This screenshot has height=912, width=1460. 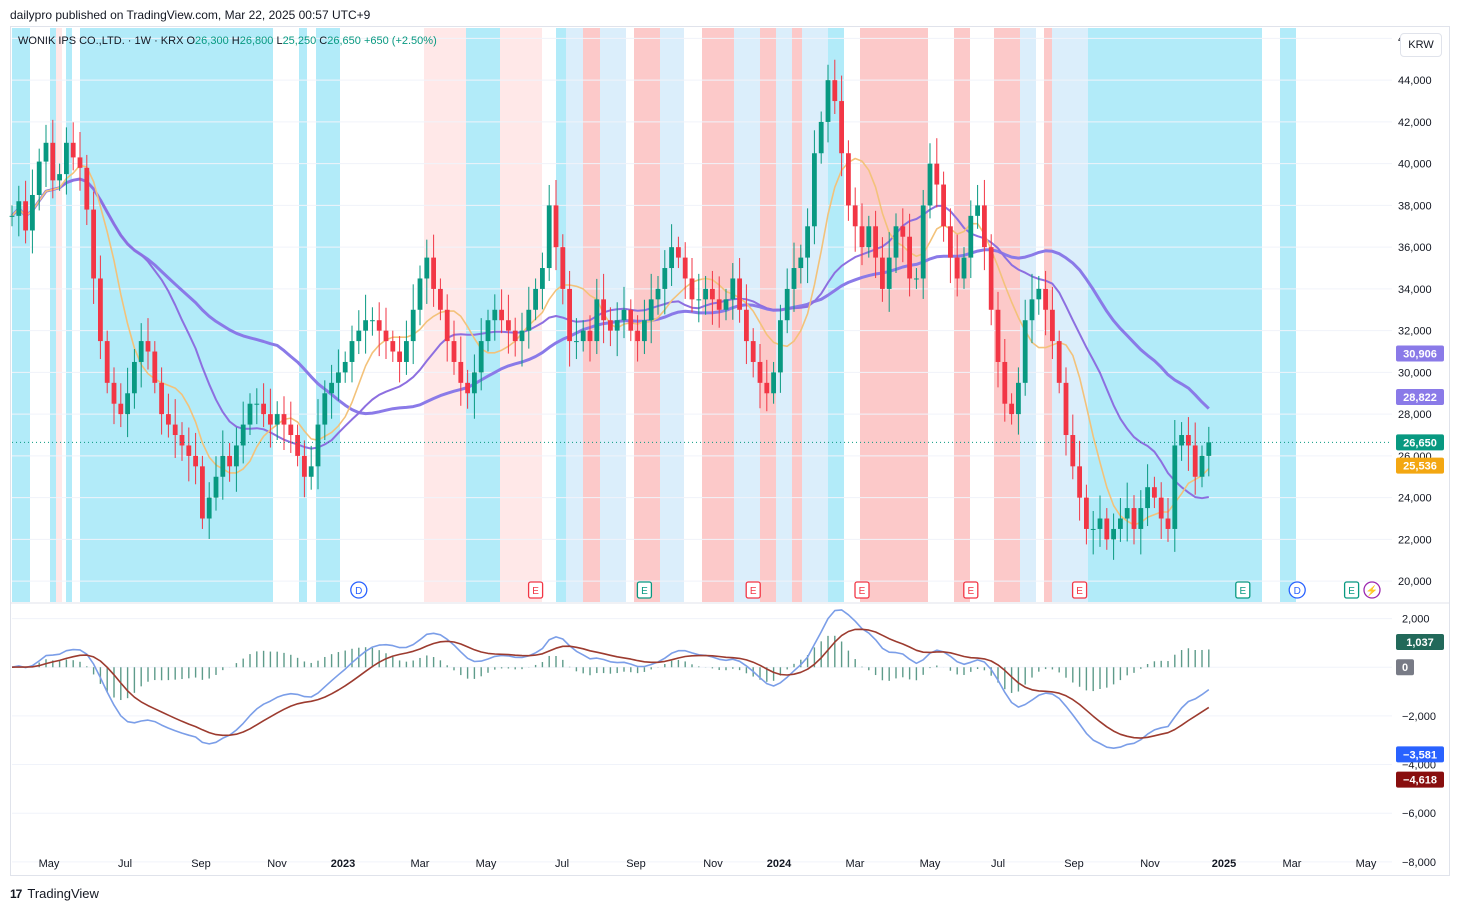 What do you see at coordinates (1415, 415) in the screenshot?
I see `price-tick-label: 28,000` at bounding box center [1415, 415].